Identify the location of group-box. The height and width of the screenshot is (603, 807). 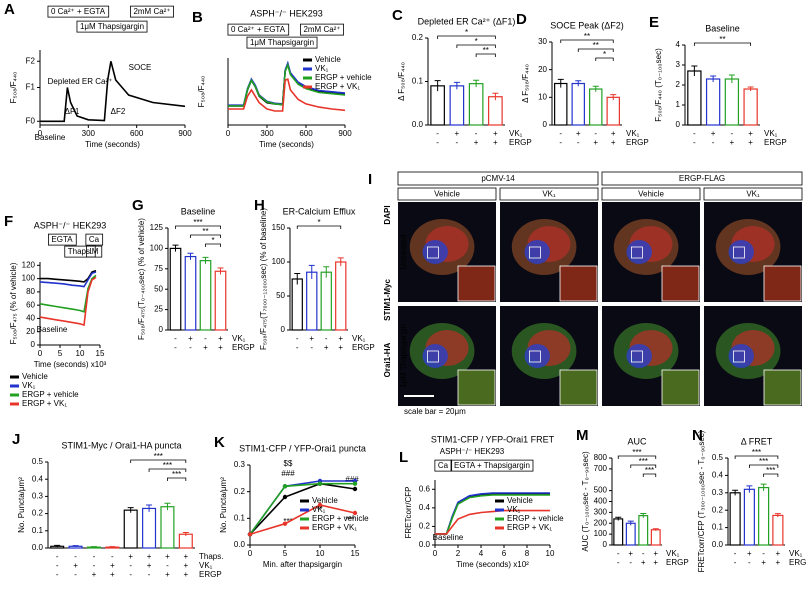
(498, 178).